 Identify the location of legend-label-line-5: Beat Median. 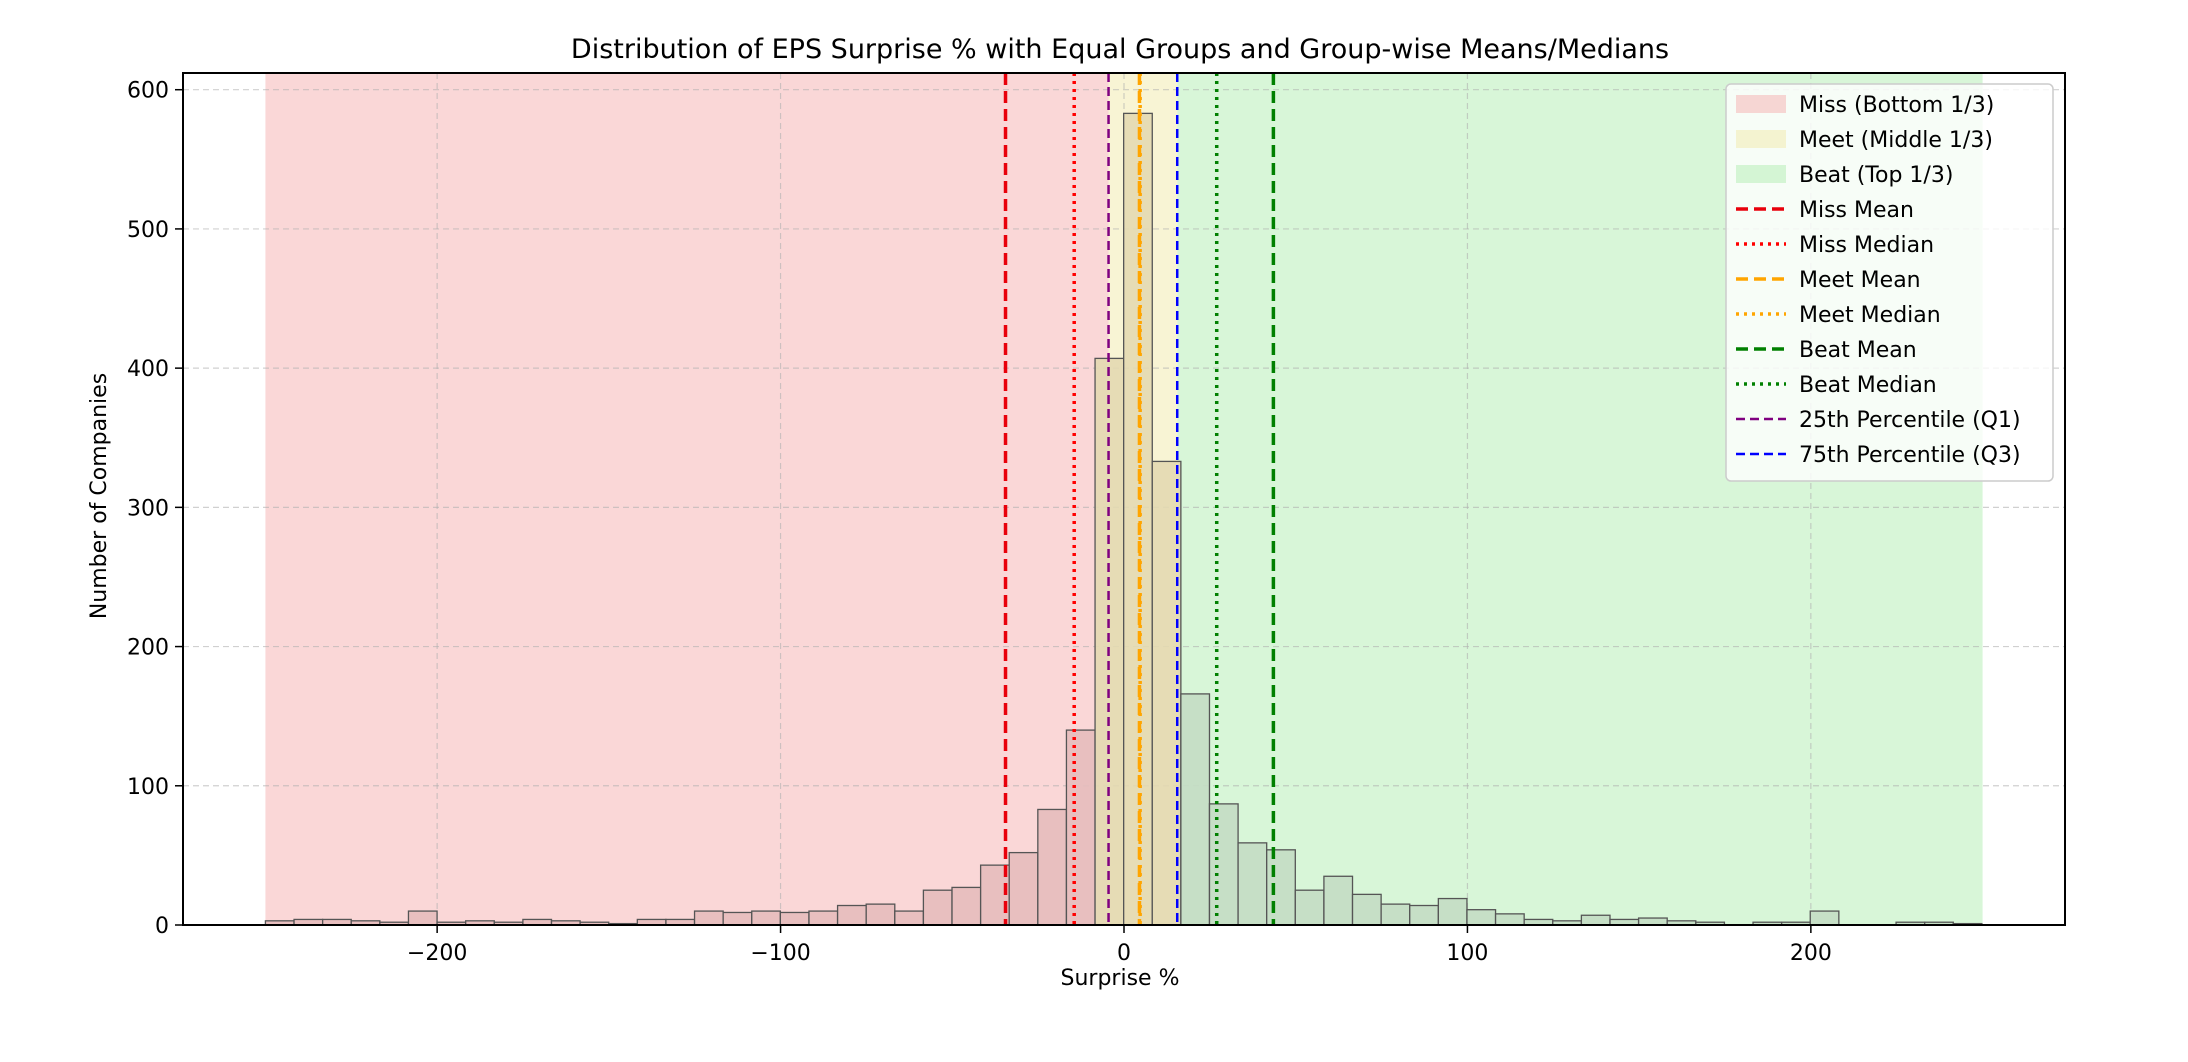
(1868, 385).